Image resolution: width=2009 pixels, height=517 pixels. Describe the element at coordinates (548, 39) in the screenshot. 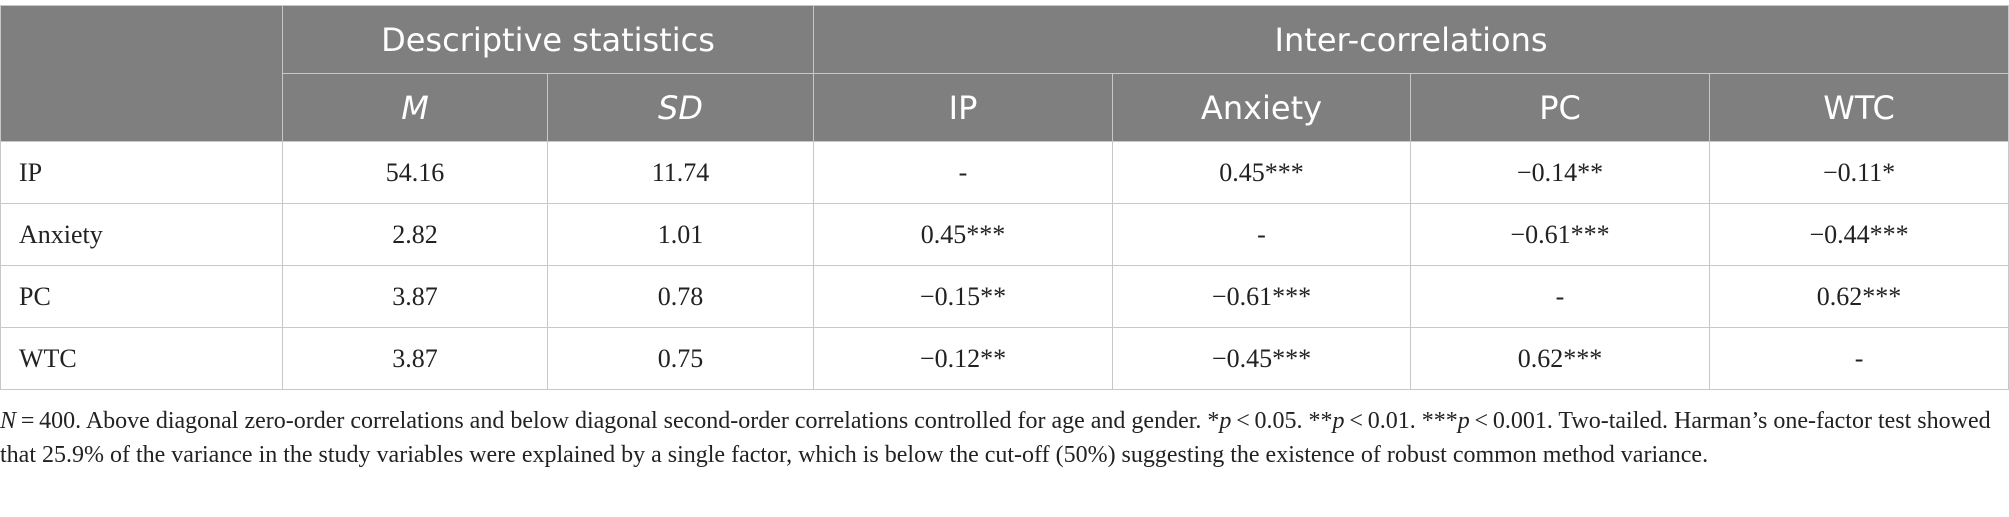

I see `group-header: Descriptive statistics` at that location.